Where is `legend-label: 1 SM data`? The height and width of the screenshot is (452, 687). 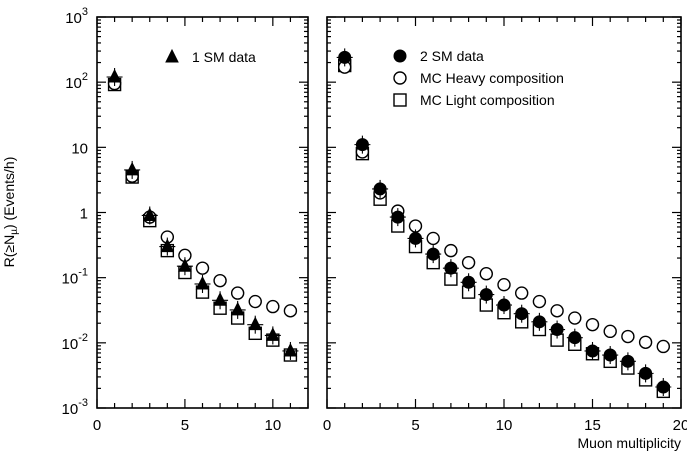 legend-label: 1 SM data is located at coordinates (224, 57).